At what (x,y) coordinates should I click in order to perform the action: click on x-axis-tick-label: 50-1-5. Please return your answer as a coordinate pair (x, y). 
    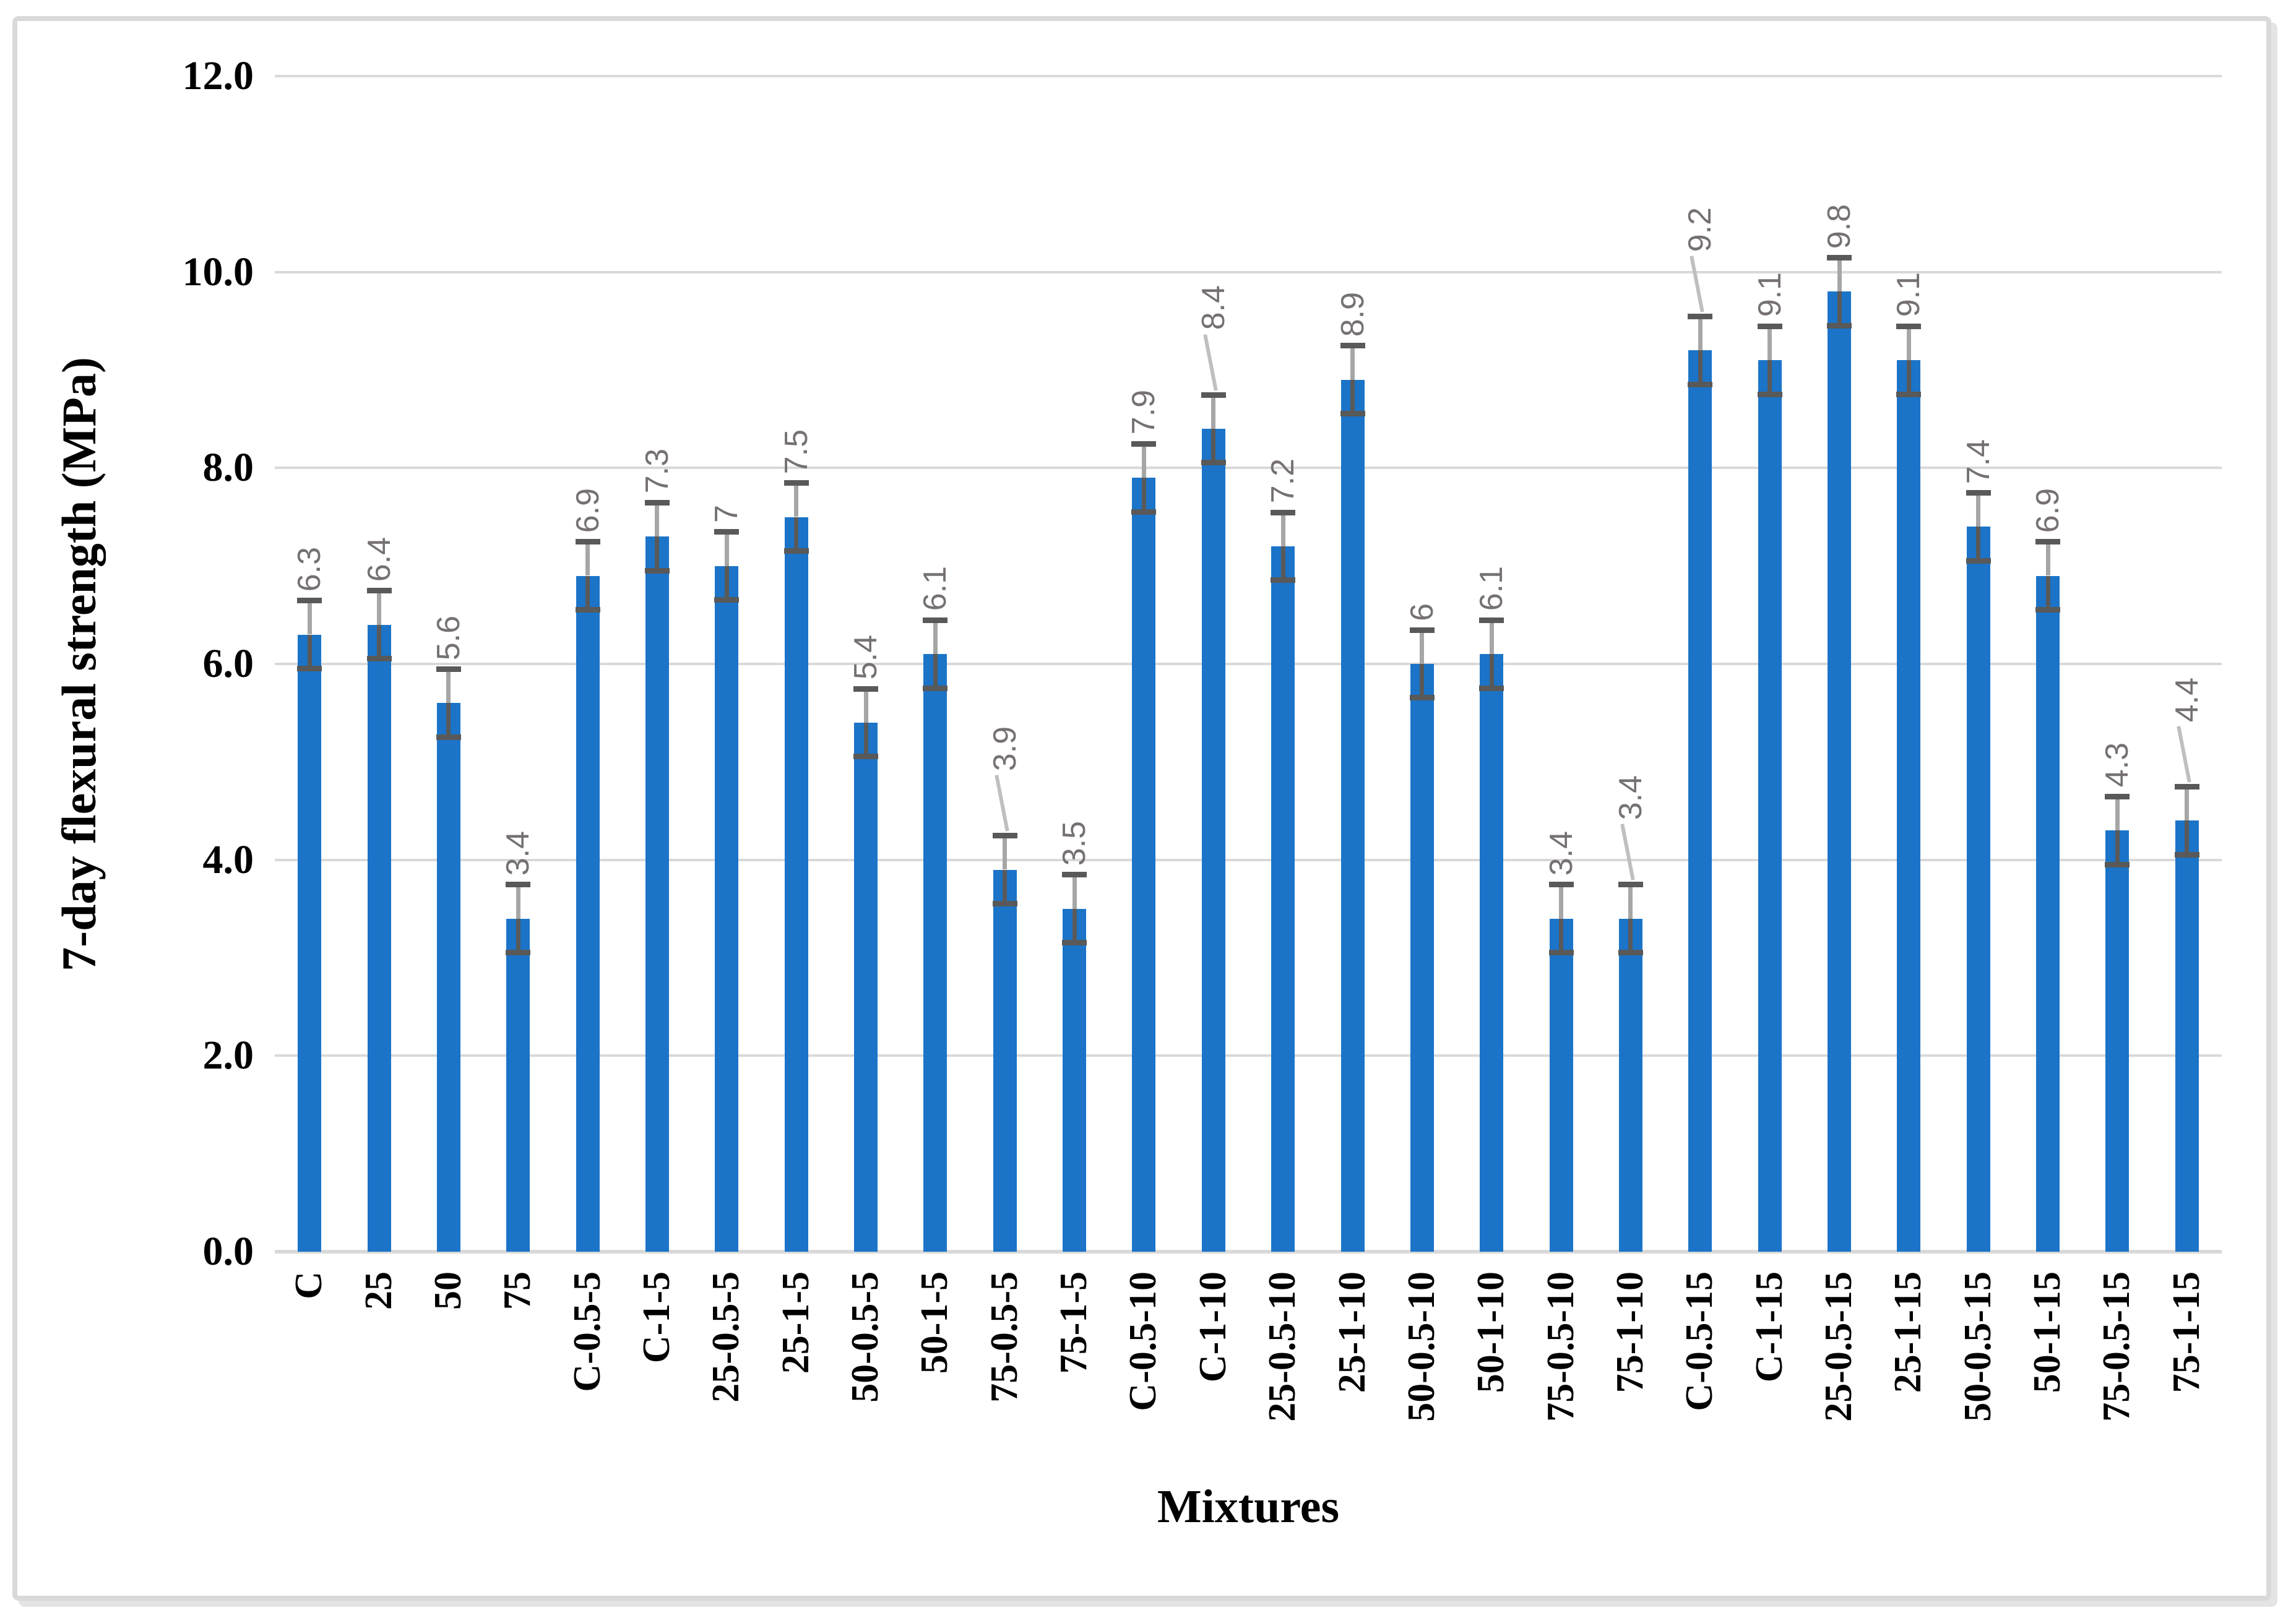
    Looking at the image, I should click on (934, 1323).